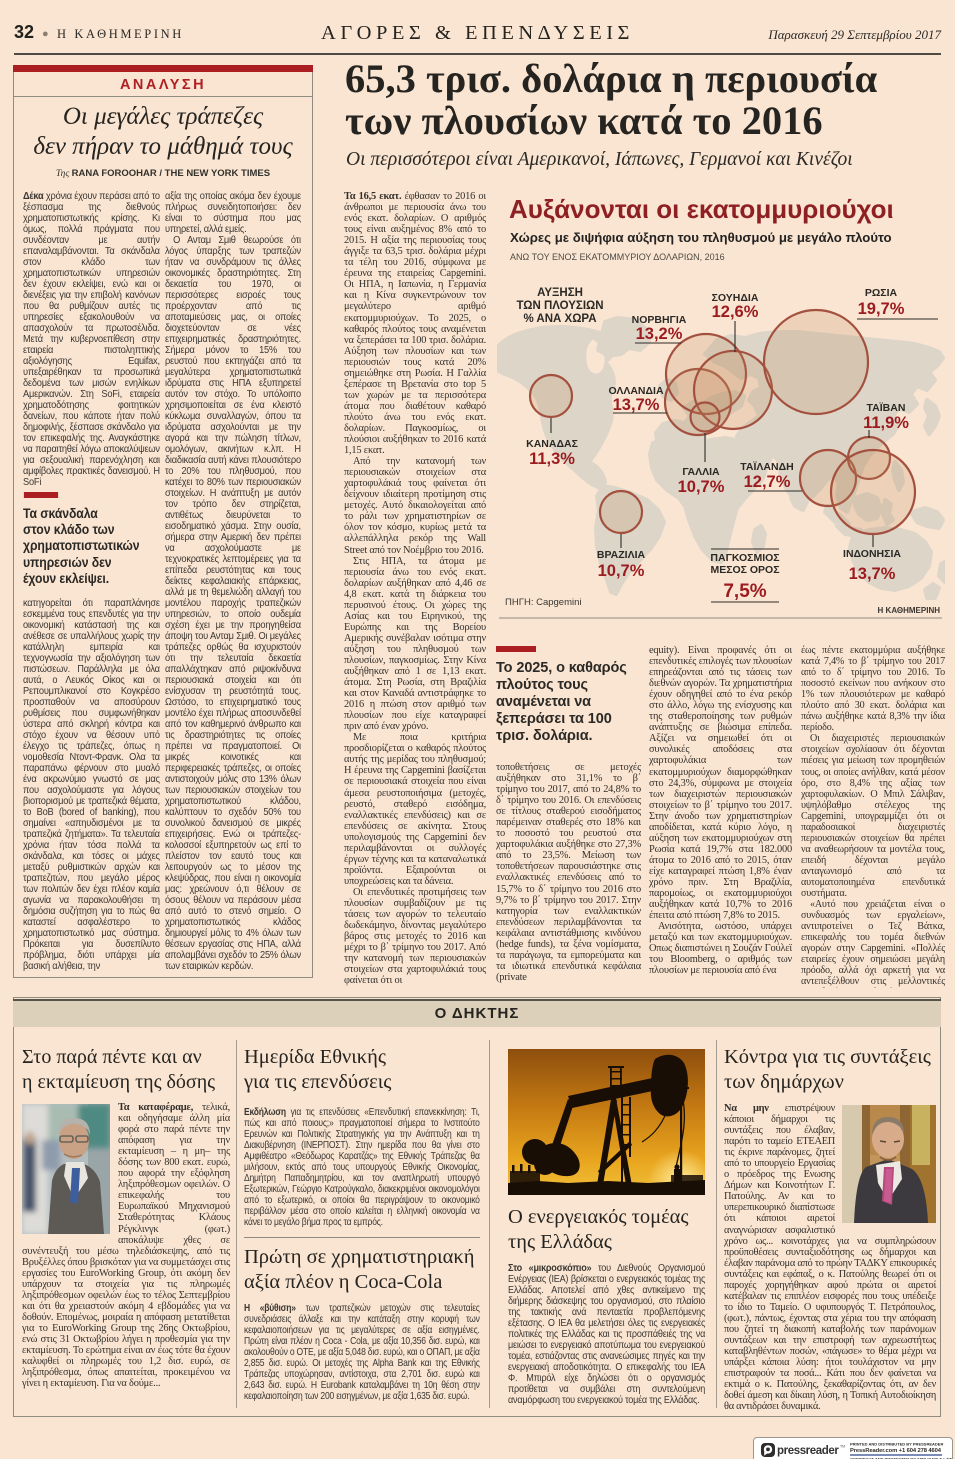 The image size is (955, 1459). Describe the element at coordinates (621, 555) in the screenshot. I see `svg-text: ΒΡΑΖΙΛΙΑ` at that location.